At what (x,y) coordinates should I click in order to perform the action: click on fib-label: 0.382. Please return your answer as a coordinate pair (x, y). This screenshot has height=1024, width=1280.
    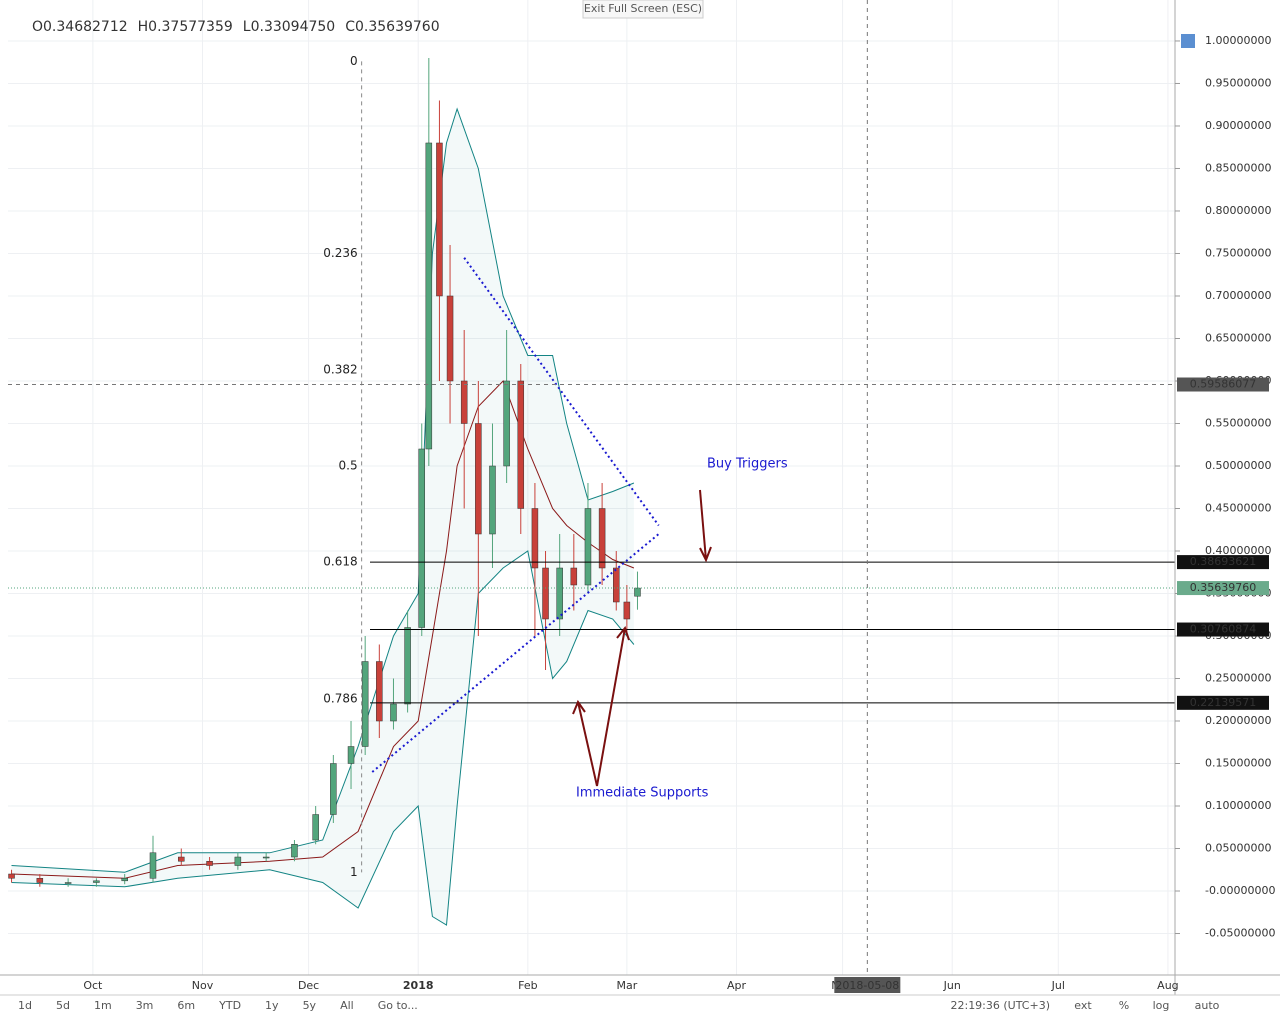
    Looking at the image, I should click on (340, 369).